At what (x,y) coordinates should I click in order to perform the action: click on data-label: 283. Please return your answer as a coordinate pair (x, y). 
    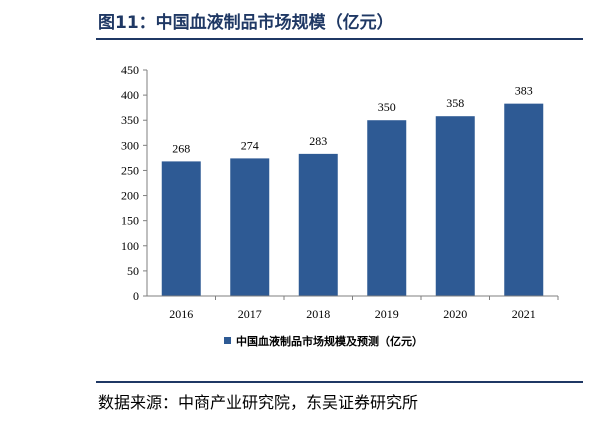
    Looking at the image, I should click on (318, 141).